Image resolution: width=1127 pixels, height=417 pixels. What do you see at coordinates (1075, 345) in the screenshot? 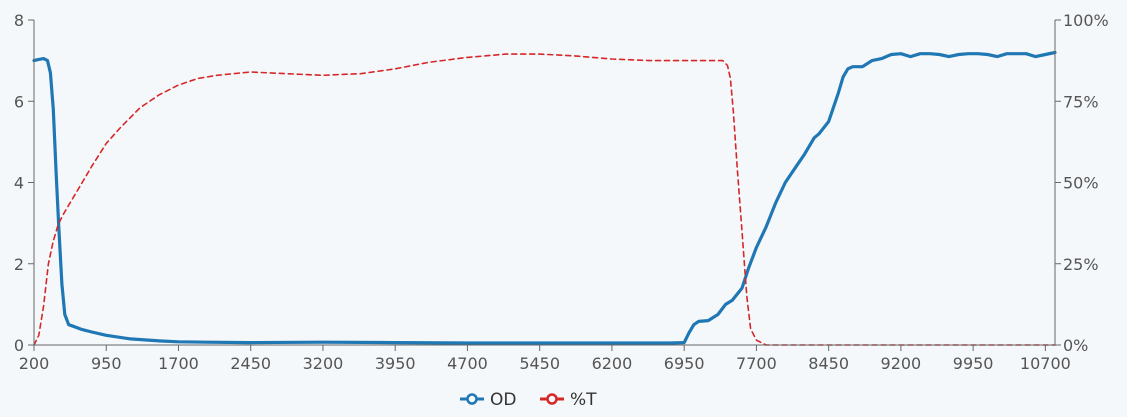
I see `y2-tick-label: 0%` at bounding box center [1075, 345].